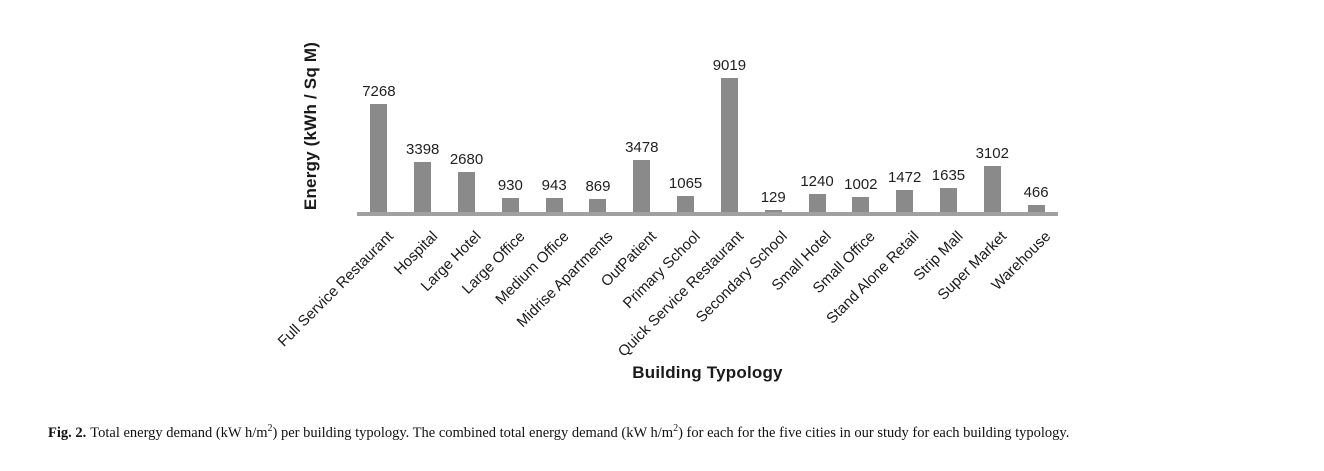 Image resolution: width=1324 pixels, height=471 pixels. What do you see at coordinates (992, 153) in the screenshot?
I see `bar-value-label: 3102` at bounding box center [992, 153].